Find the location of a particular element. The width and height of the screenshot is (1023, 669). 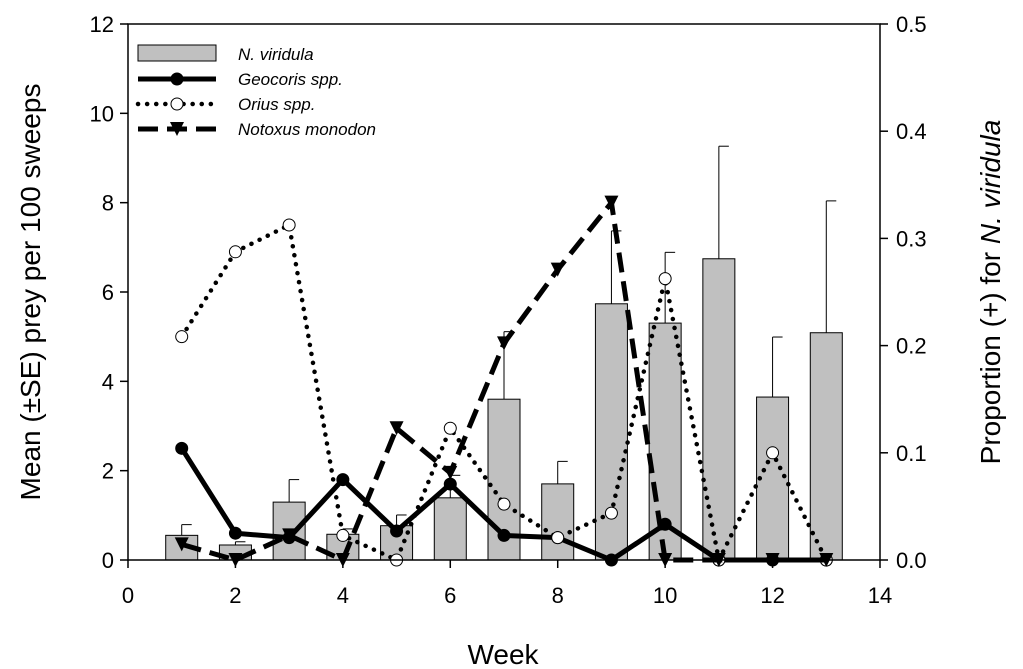

y2-tick-label: 0.2 is located at coordinates (911, 346).